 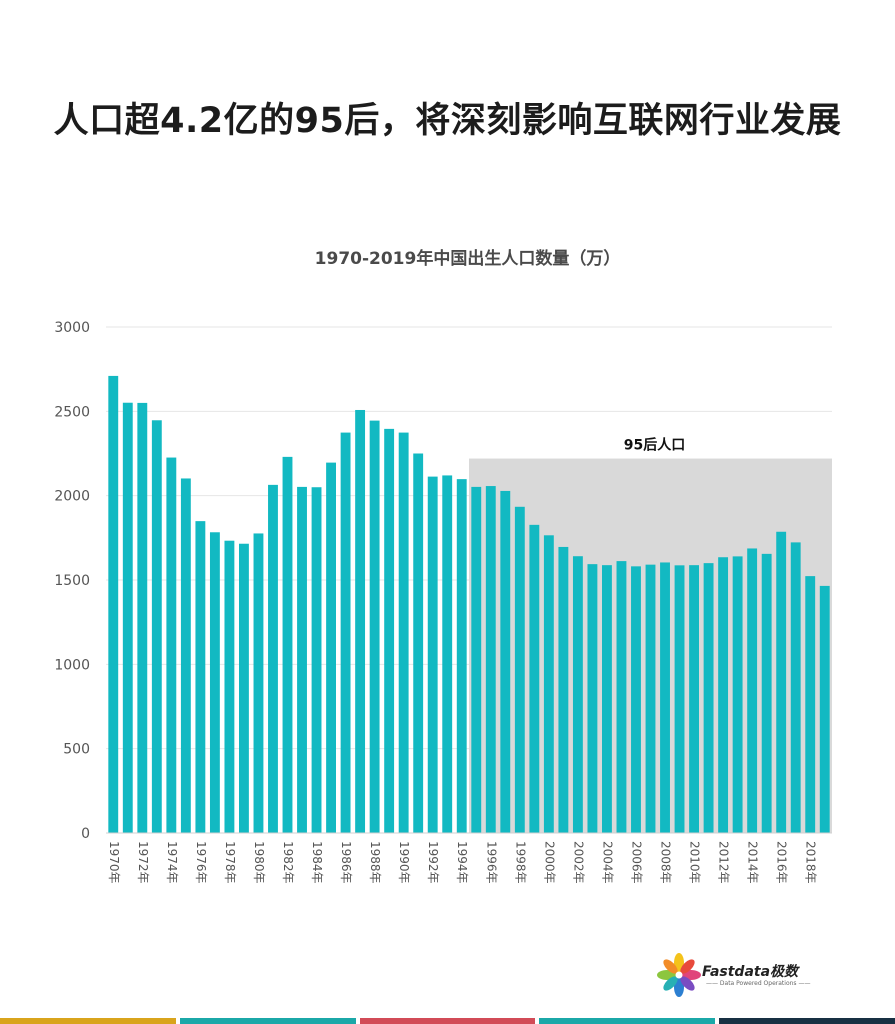 I want to click on y-tick-label: 500, so click(x=76, y=750).